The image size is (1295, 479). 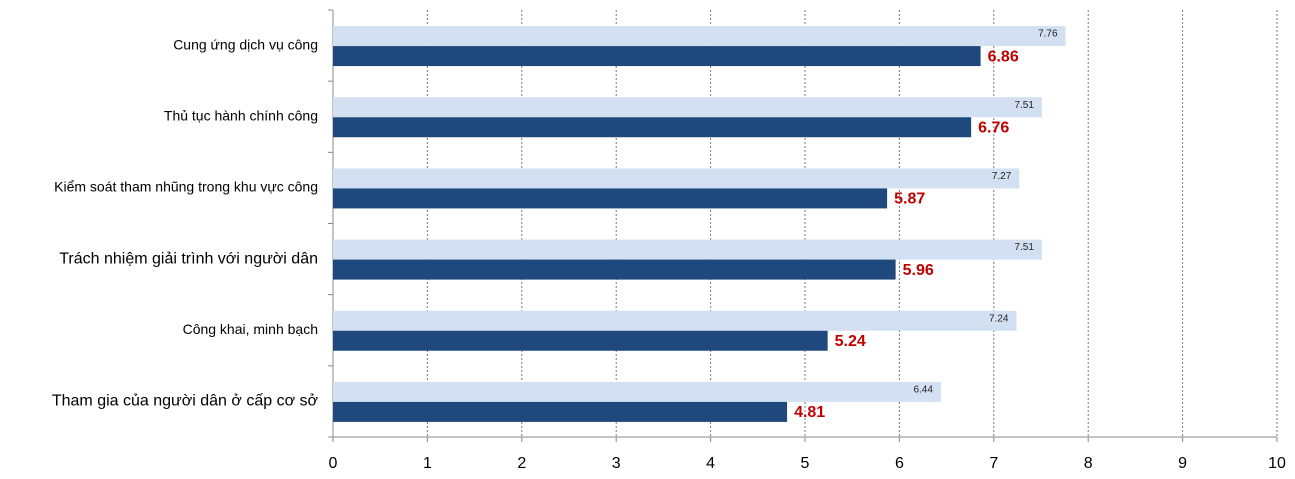 What do you see at coordinates (999, 318) in the screenshot?
I see `value-label: 7.24` at bounding box center [999, 318].